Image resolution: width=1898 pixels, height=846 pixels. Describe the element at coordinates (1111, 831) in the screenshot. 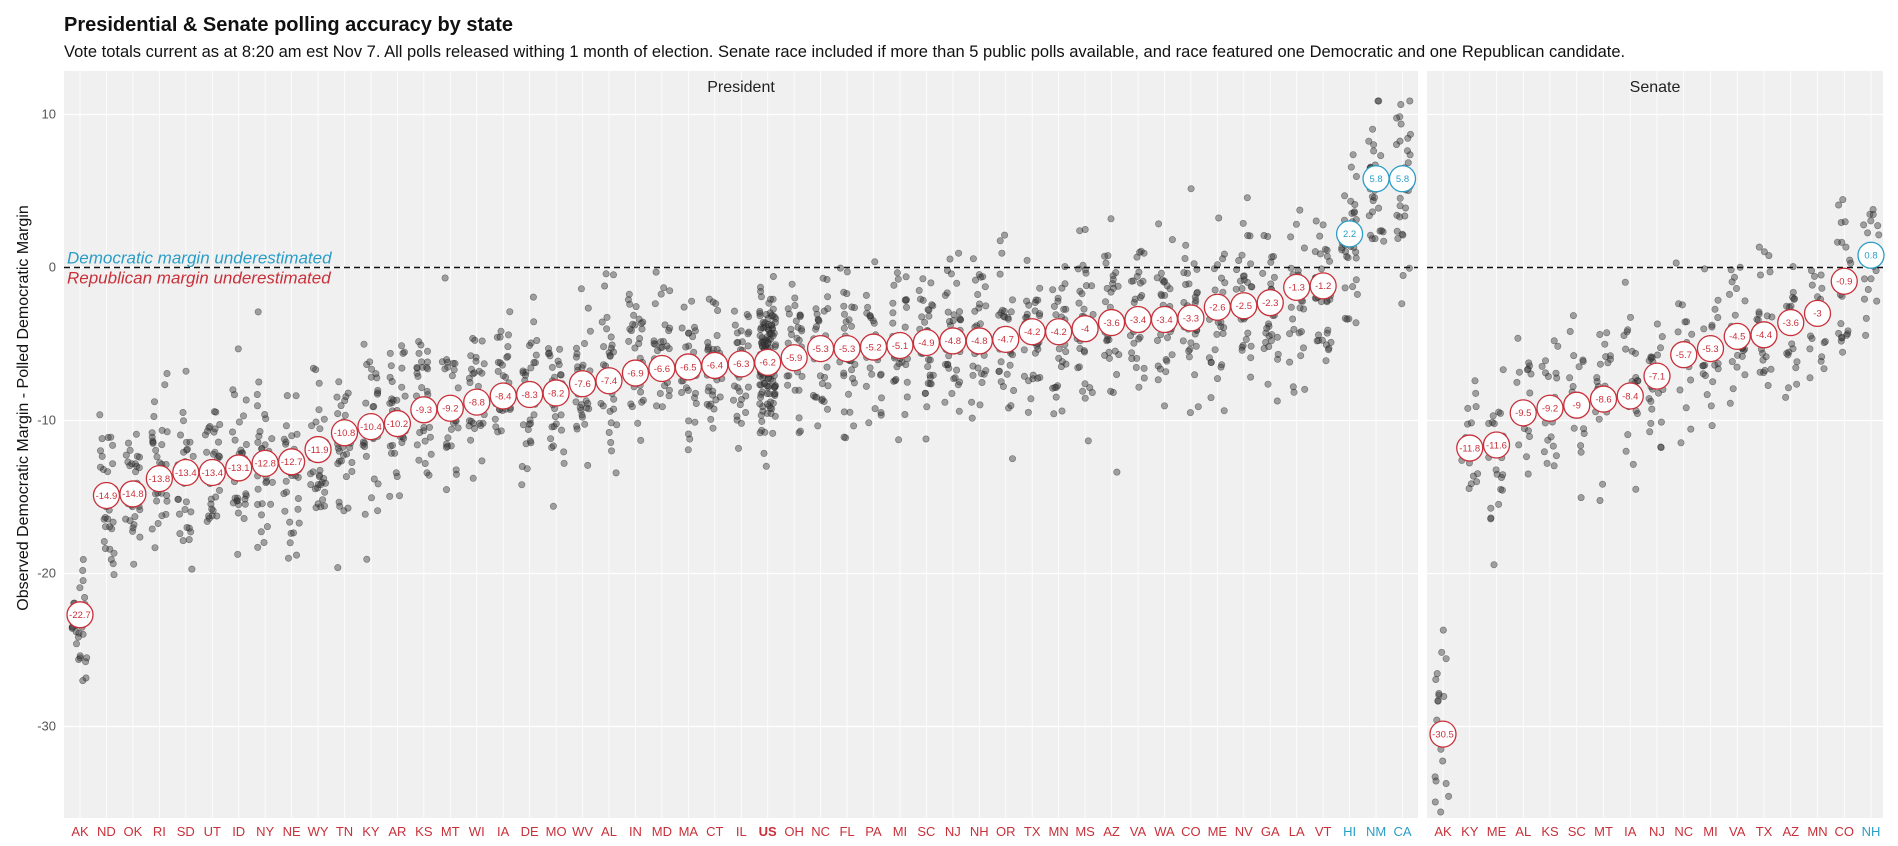

I see `state-tick-label: AZ` at that location.